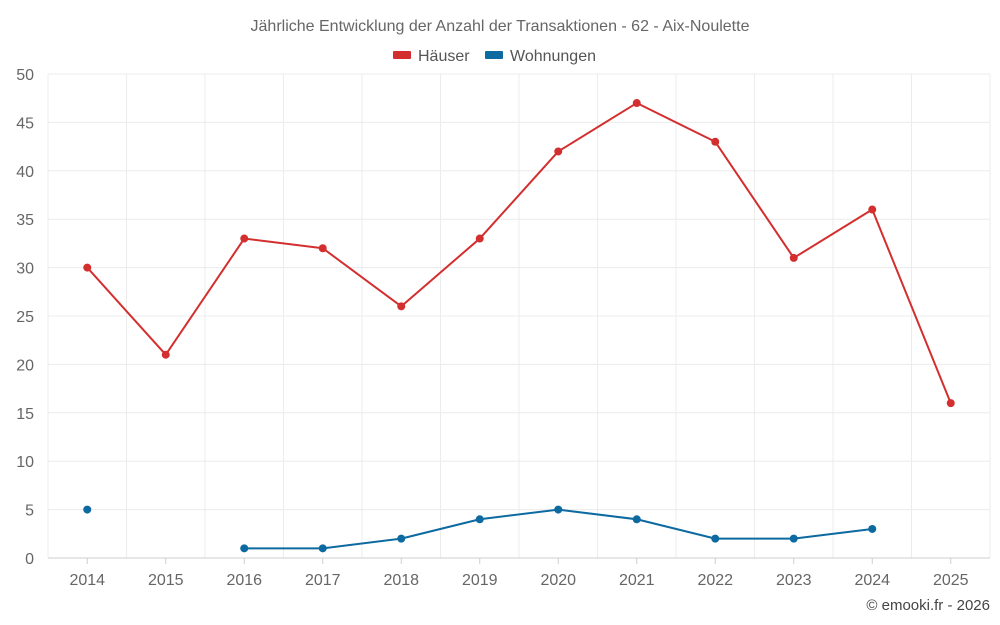 The image size is (1000, 625). What do you see at coordinates (29, 559) in the screenshot?
I see `y-tick-label: 0` at bounding box center [29, 559].